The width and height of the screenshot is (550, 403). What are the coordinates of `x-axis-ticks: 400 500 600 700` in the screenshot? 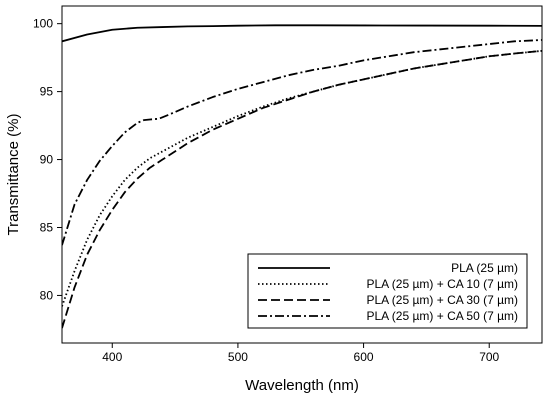 It's located at (301, 353).